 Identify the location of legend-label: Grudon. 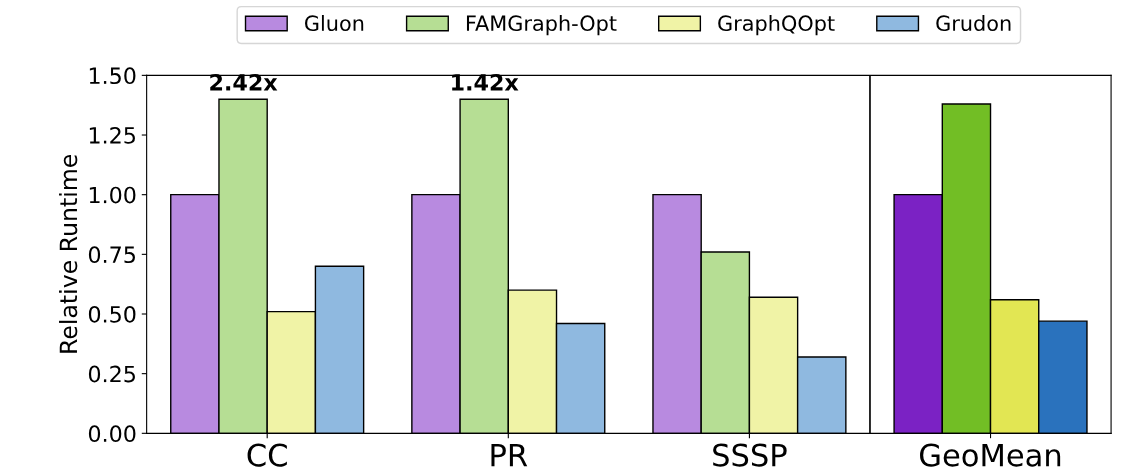
(973, 23).